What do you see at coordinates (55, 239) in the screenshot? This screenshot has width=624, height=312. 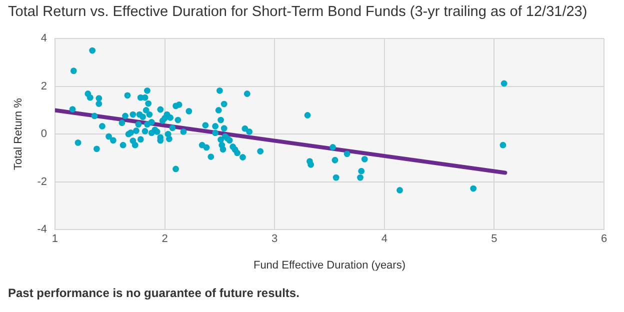 I see `x-tick-label: 1` at bounding box center [55, 239].